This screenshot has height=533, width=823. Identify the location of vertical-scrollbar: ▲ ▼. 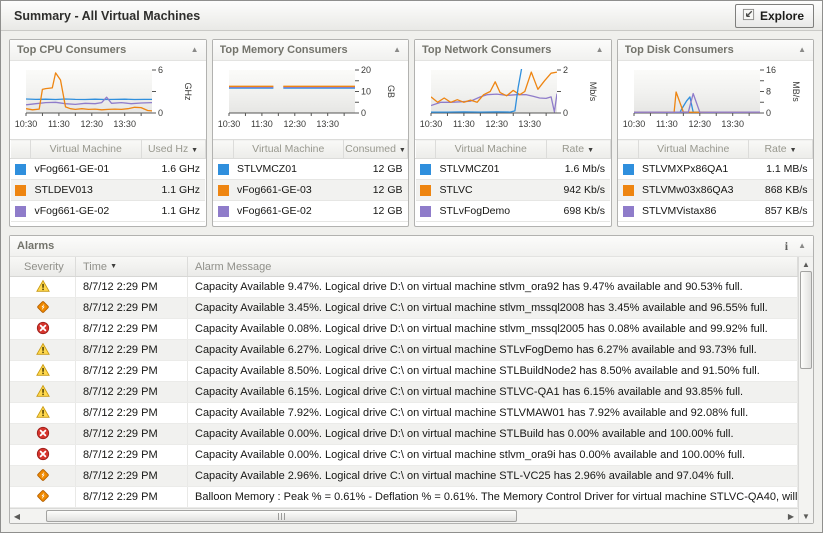
(805, 390).